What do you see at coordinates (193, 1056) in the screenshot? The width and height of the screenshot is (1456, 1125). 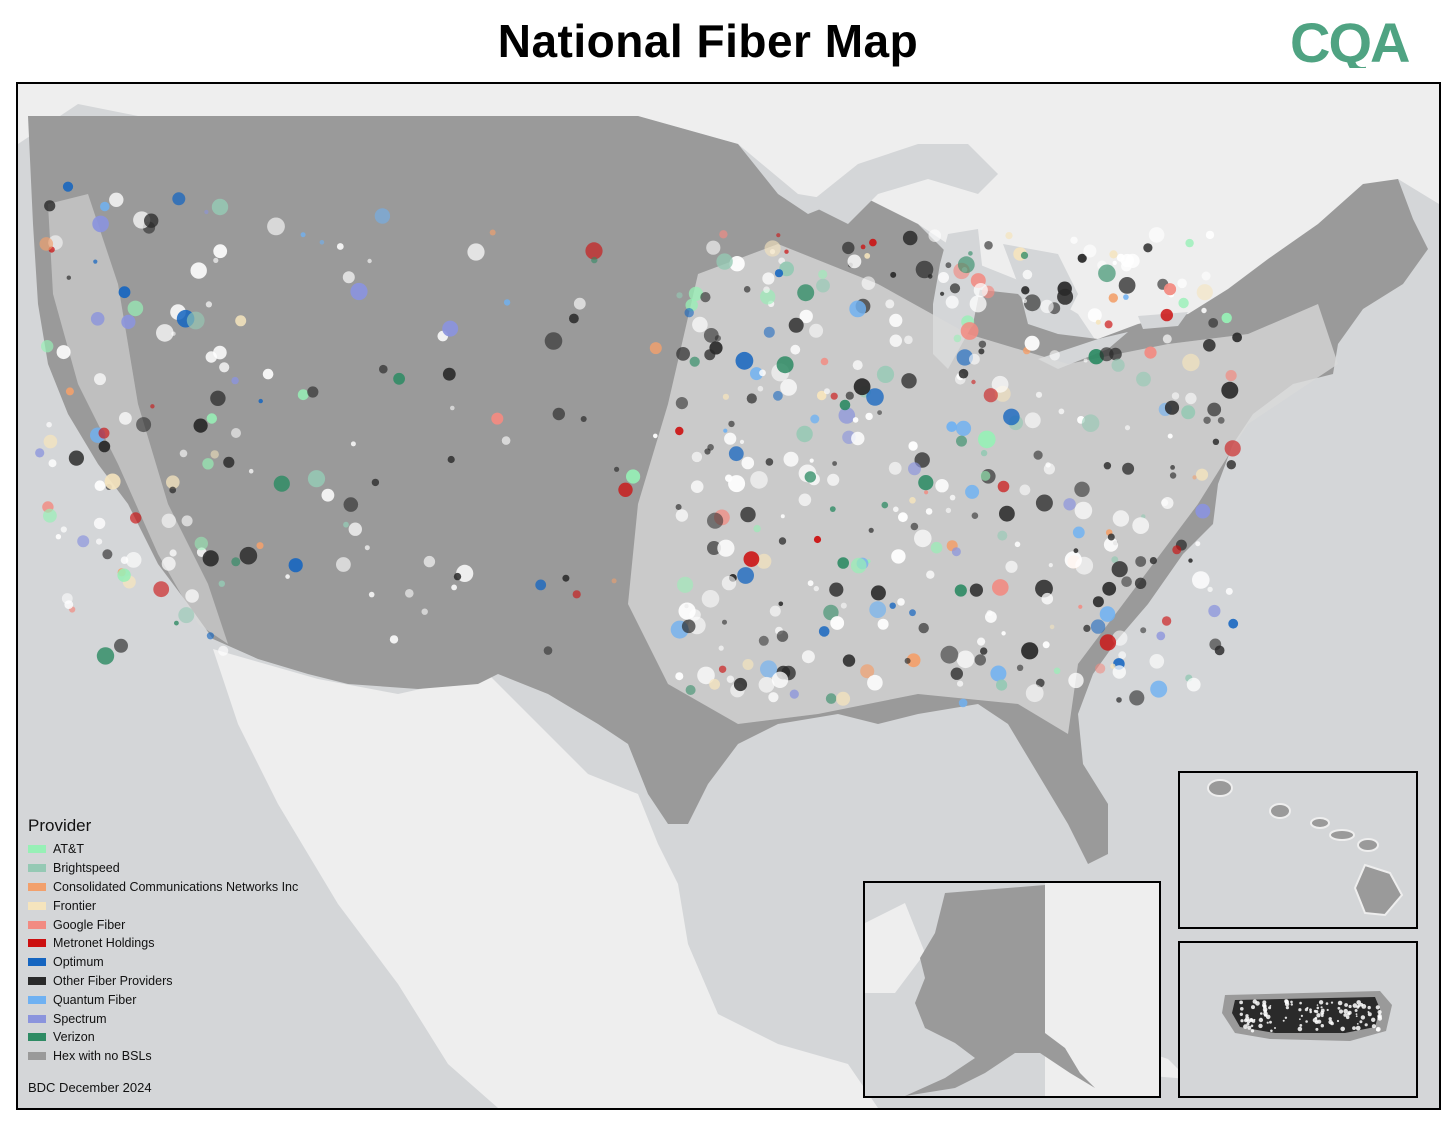 I see `legend-item: Hex with no BSLs` at bounding box center [193, 1056].